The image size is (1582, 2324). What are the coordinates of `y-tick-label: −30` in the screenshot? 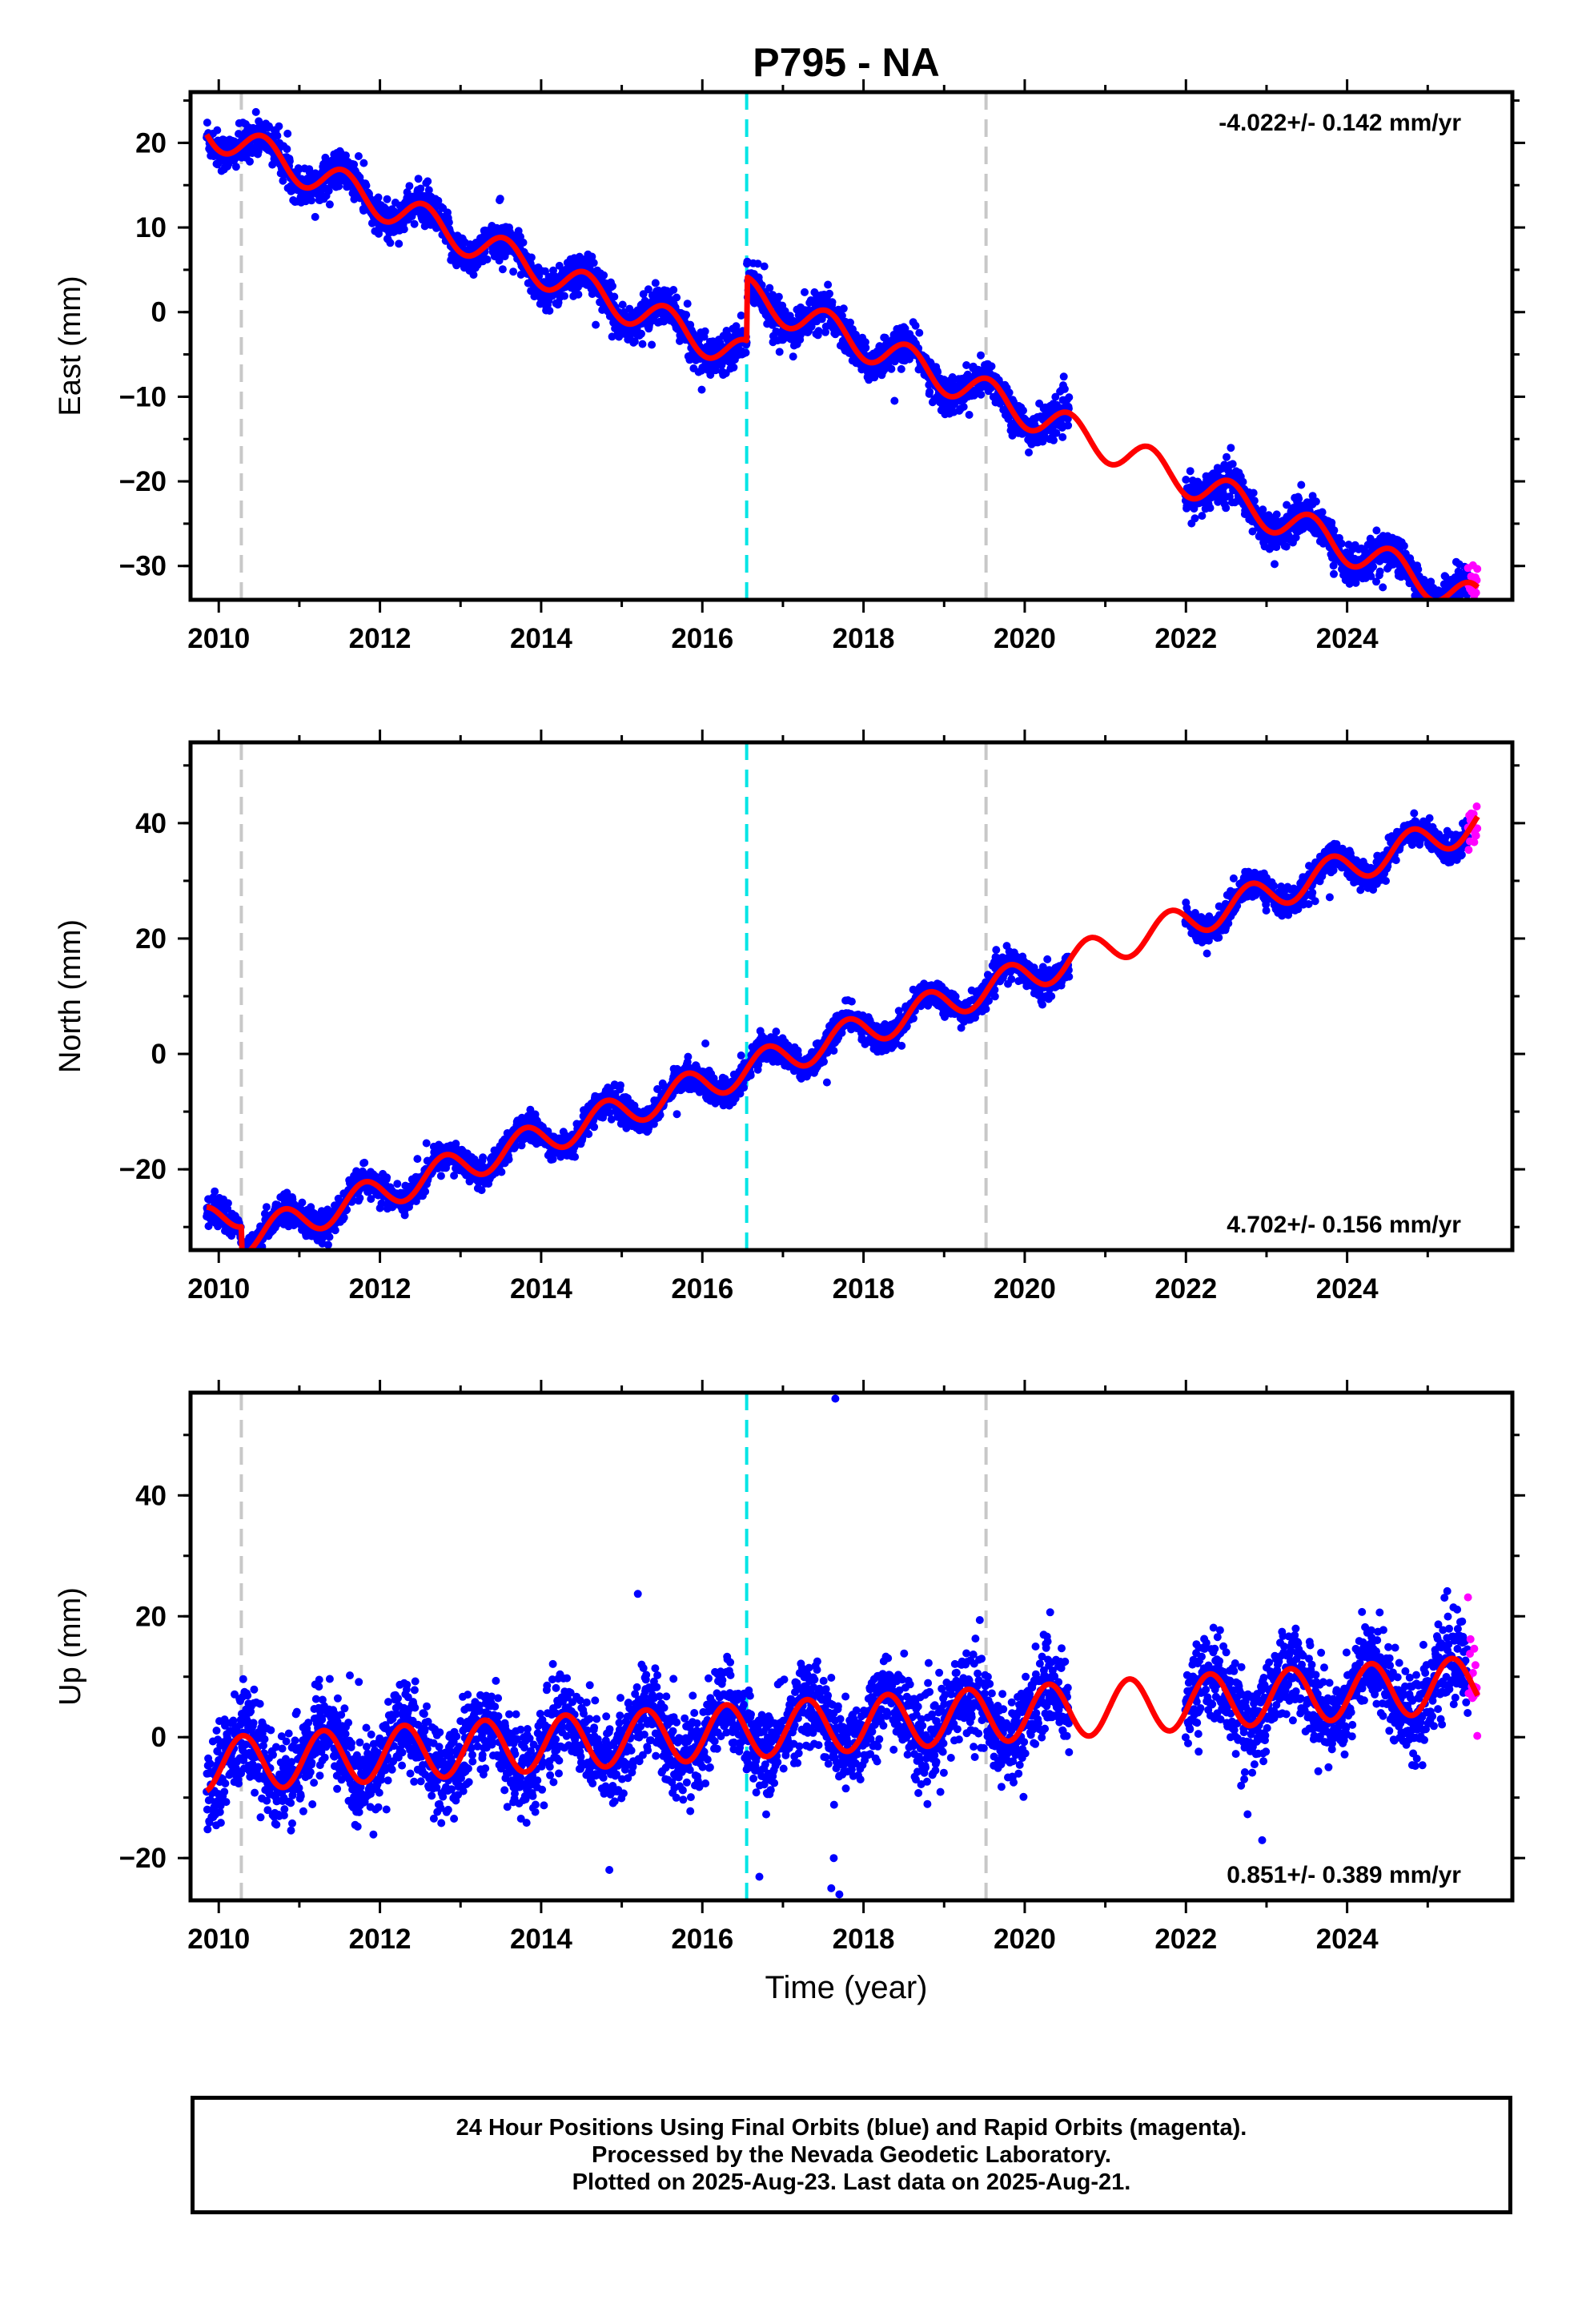 It's located at (143, 566).